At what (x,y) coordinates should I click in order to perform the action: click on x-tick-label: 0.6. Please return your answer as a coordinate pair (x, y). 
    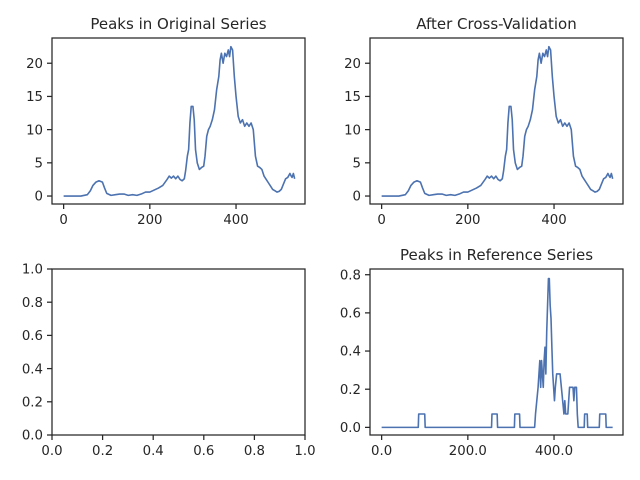
    Looking at the image, I should click on (203, 451).